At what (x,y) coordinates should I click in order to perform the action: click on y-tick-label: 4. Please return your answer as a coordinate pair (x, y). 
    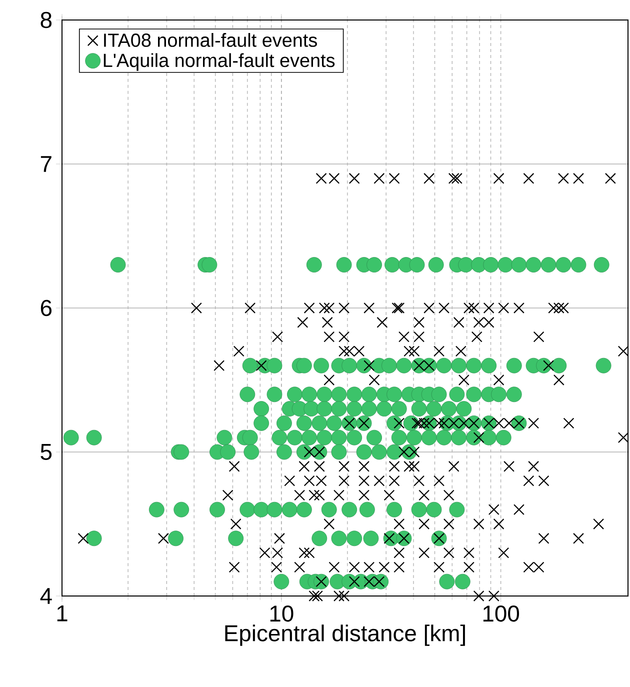
    Looking at the image, I should click on (46, 596).